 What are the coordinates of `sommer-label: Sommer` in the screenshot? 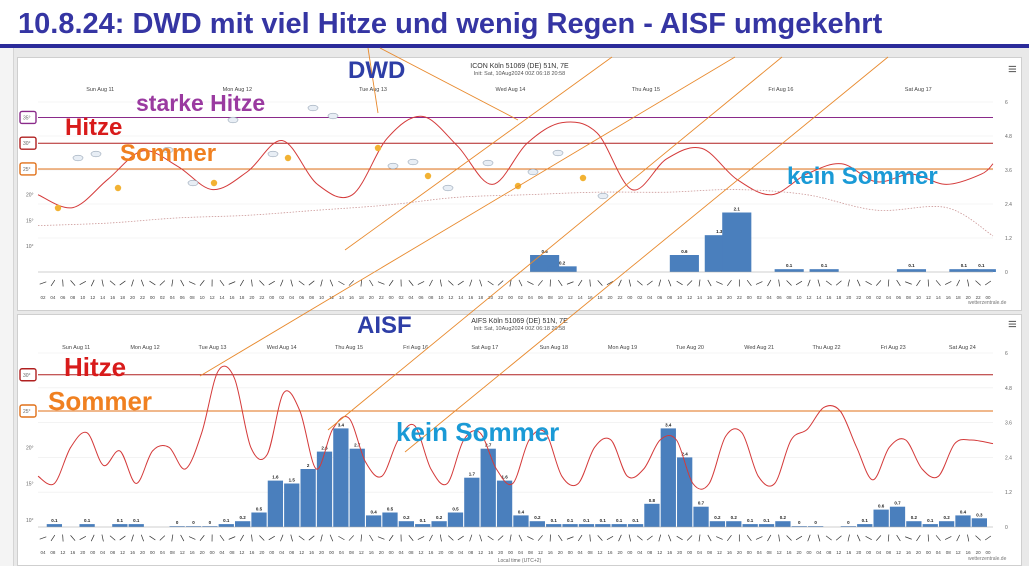 It's located at (168, 154).